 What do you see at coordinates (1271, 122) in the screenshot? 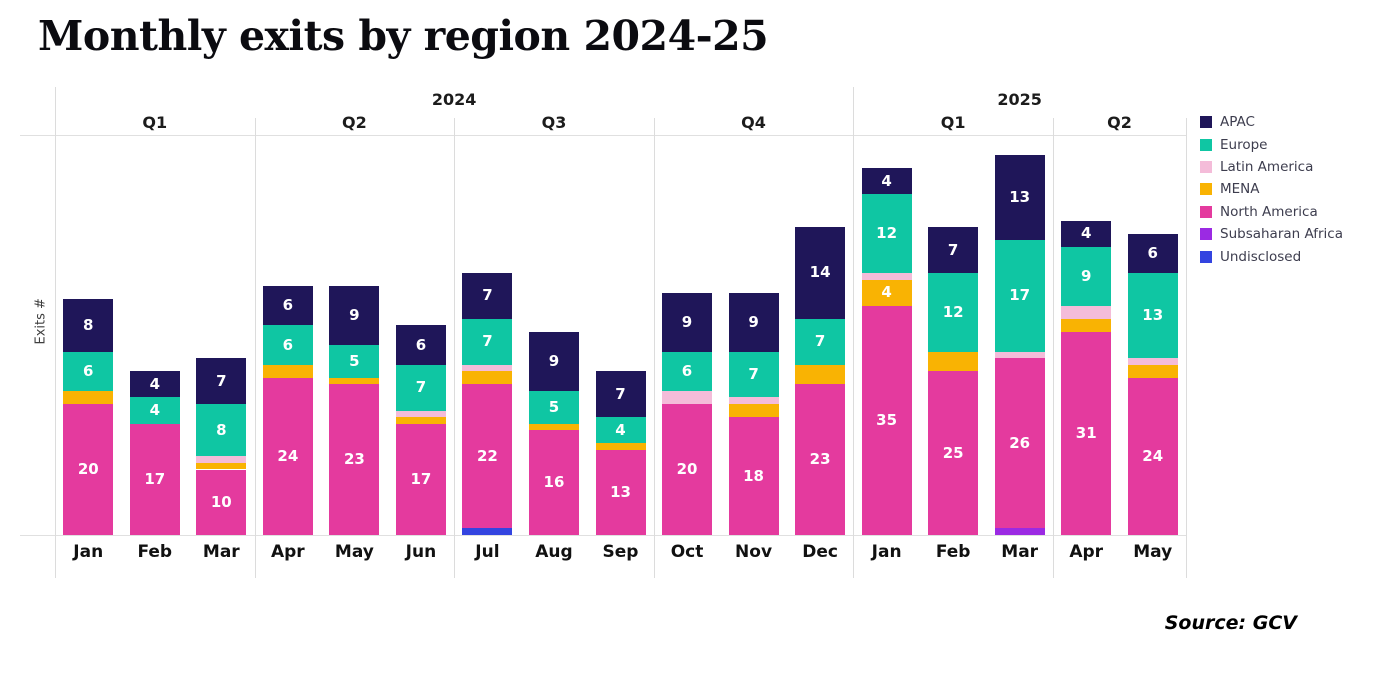
I see `legend-item-apac: APAC` at bounding box center [1271, 122].